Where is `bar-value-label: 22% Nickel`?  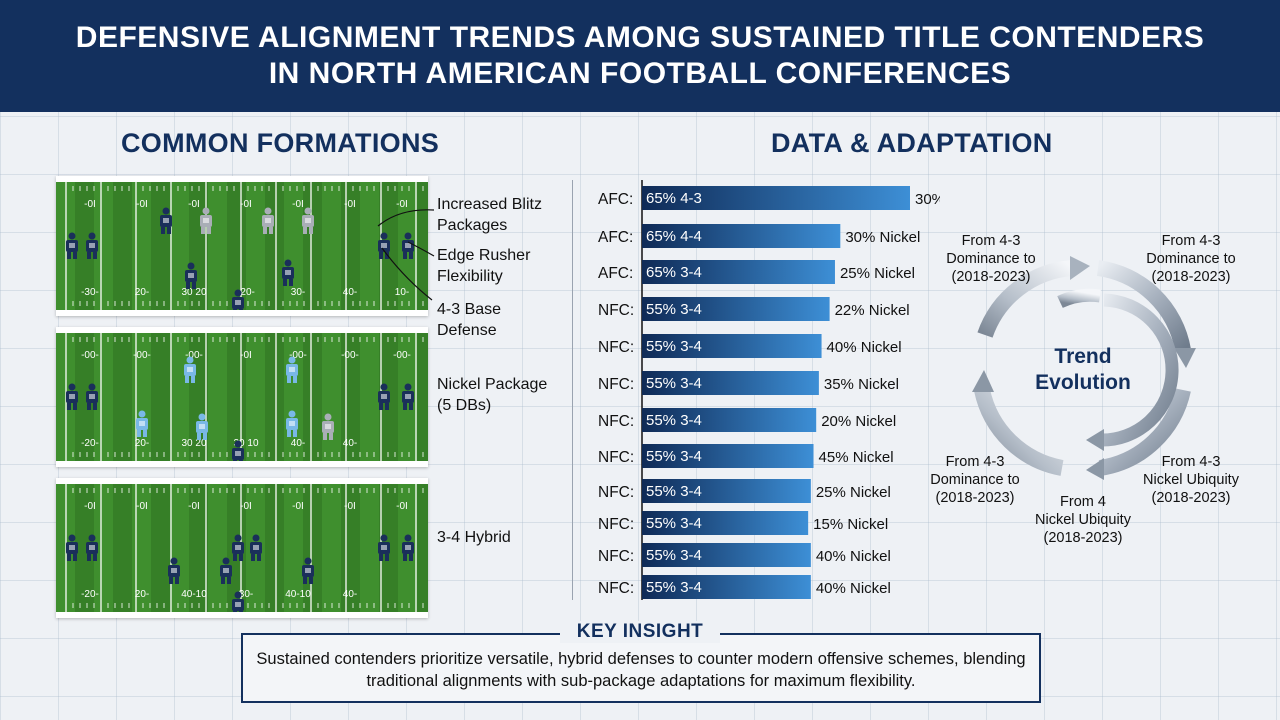
bar-value-label: 22% Nickel is located at coordinates (872, 310).